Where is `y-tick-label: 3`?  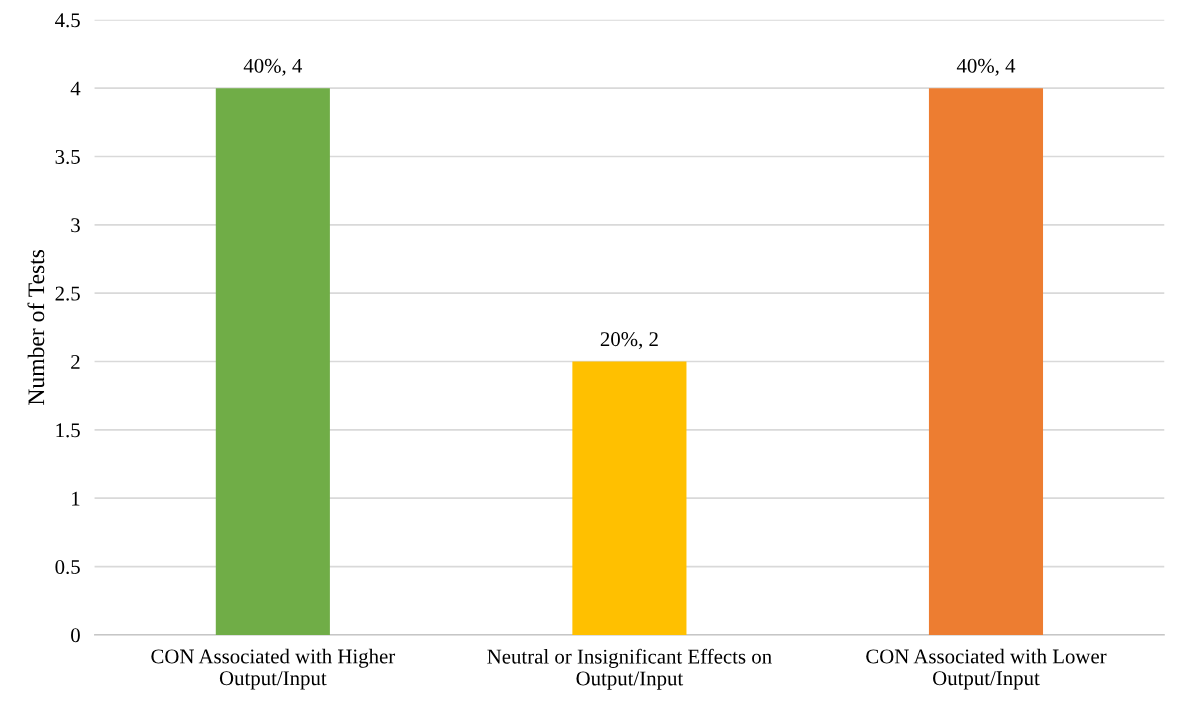
y-tick-label: 3 is located at coordinates (75, 225).